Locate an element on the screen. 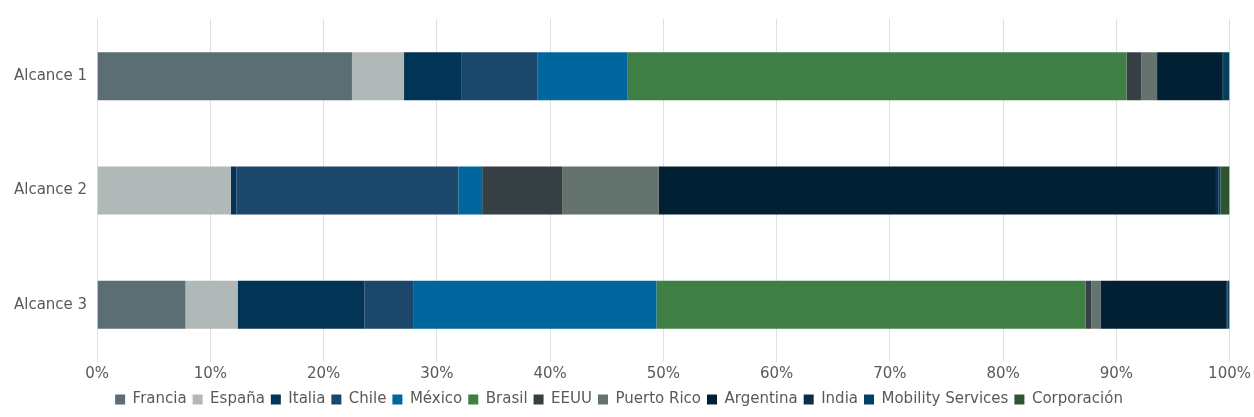 This screenshot has width=1254, height=417. x-tick-label: 90% is located at coordinates (1116, 372).